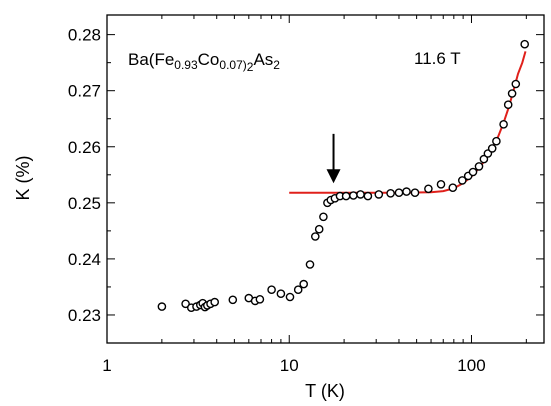 This screenshot has height=406, width=551. I want to click on y-tick-label: 0.25, so click(84, 203).